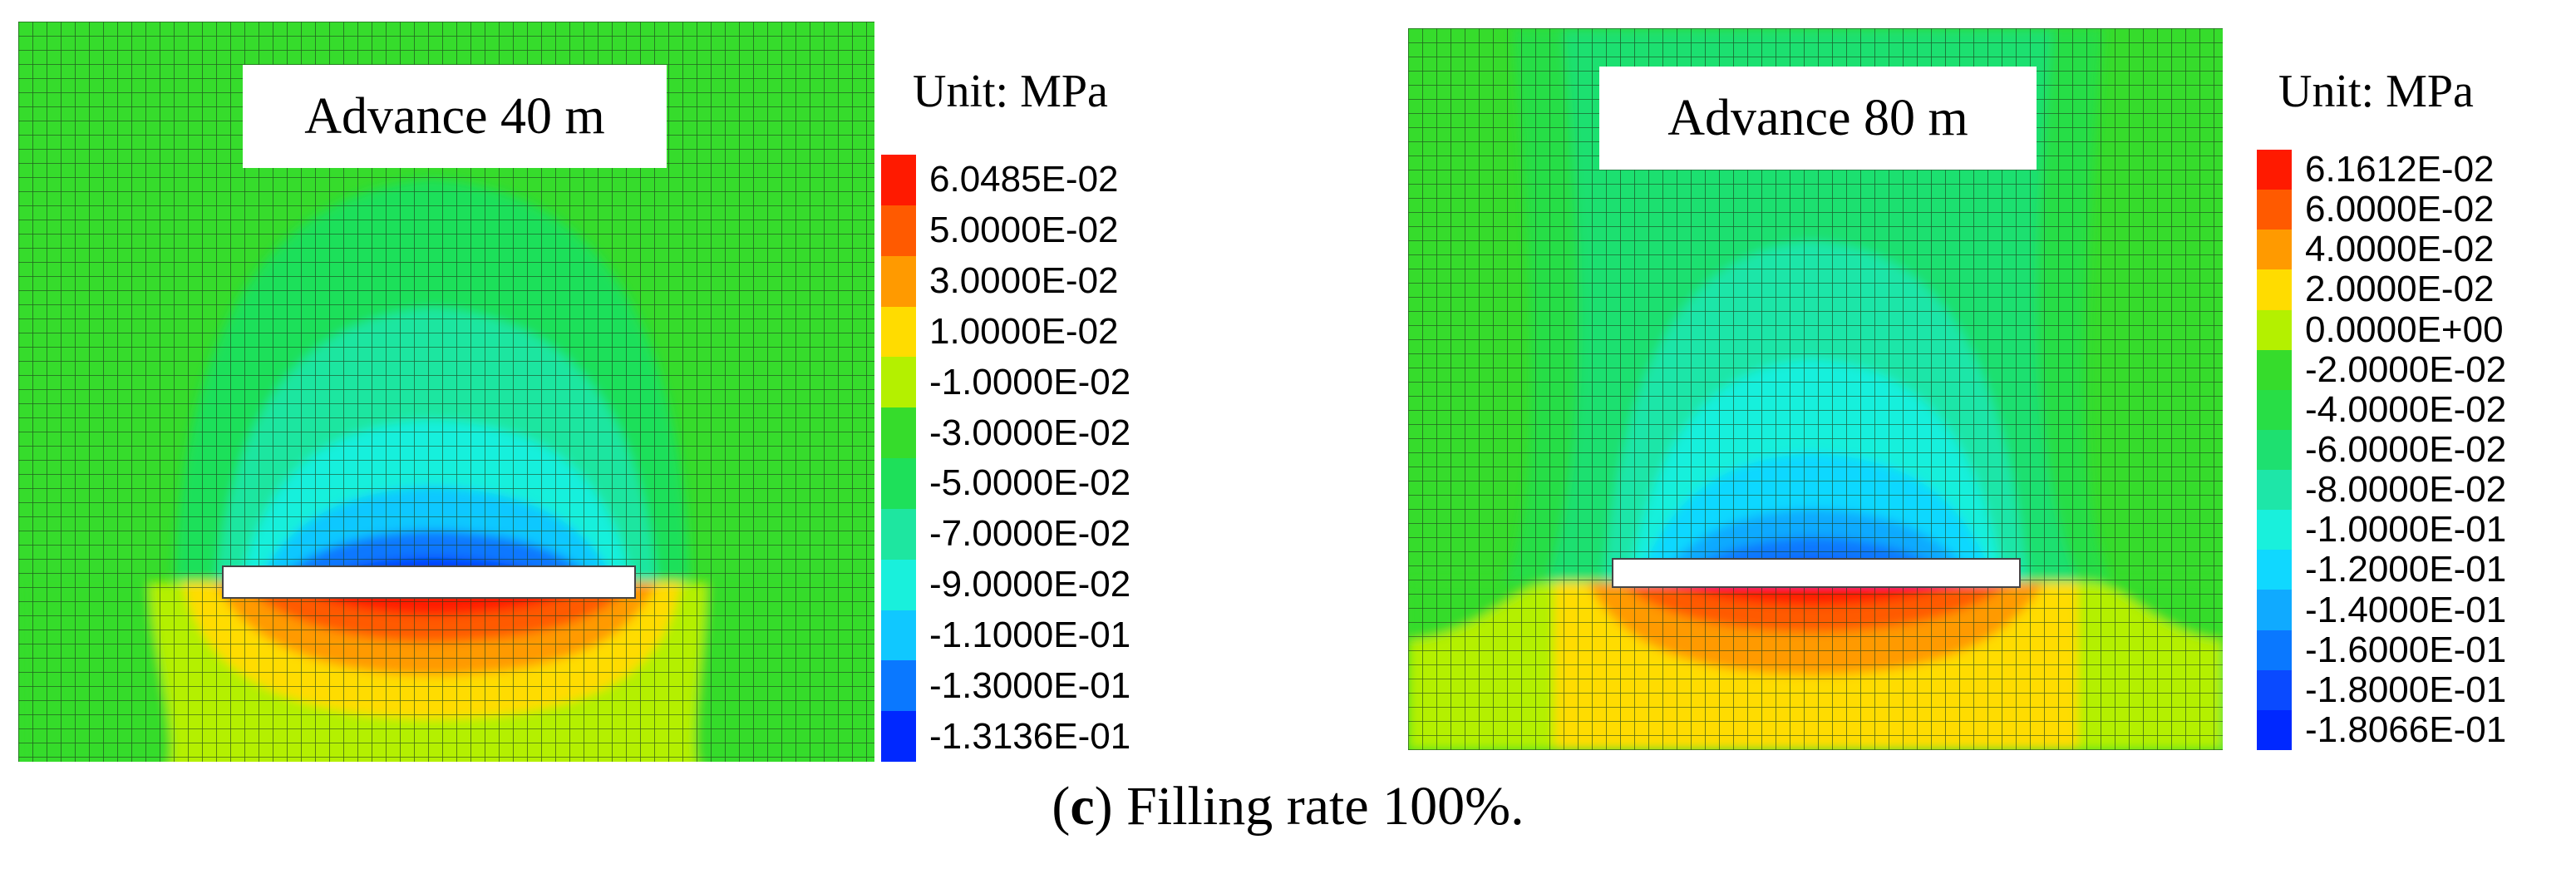 The image size is (2576, 874). What do you see at coordinates (2406, 689) in the screenshot?
I see `legend-value: -1.8000E-01` at bounding box center [2406, 689].